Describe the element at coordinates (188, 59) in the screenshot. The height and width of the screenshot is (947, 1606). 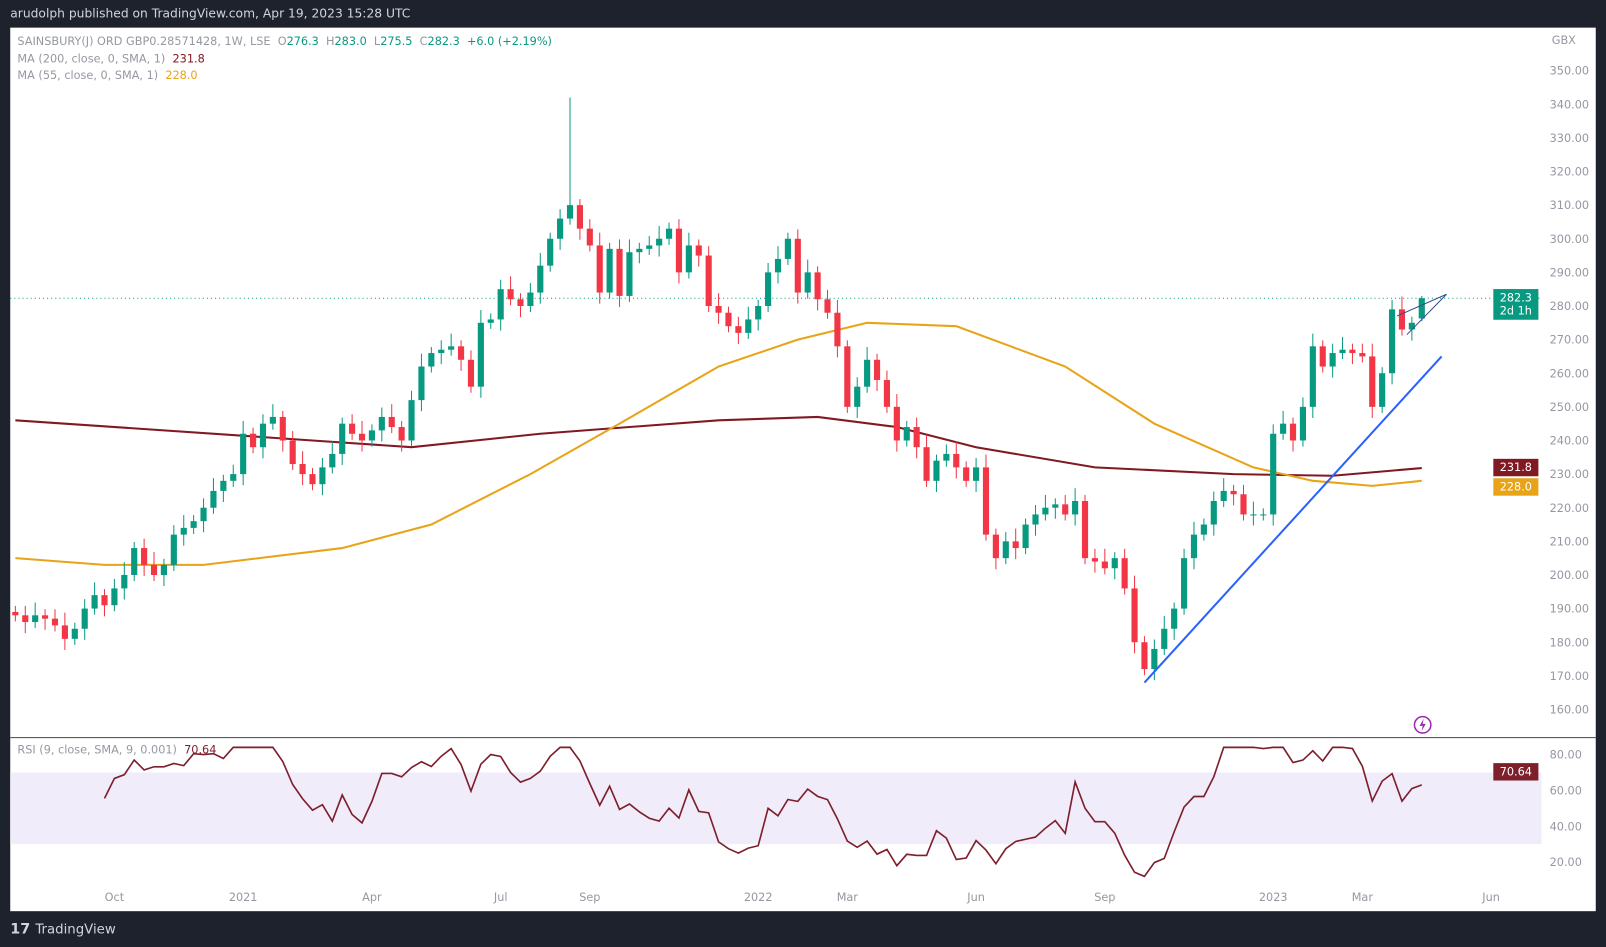
I see `ma200-value: 231.8` at that location.